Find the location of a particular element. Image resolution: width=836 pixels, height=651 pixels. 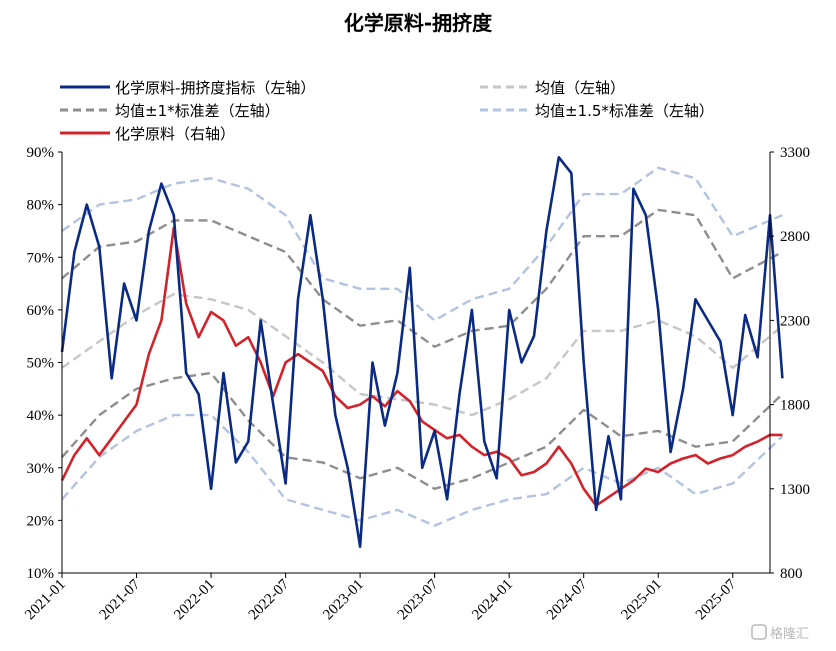

x-tick-label: 2024-07 is located at coordinates (567, 599).